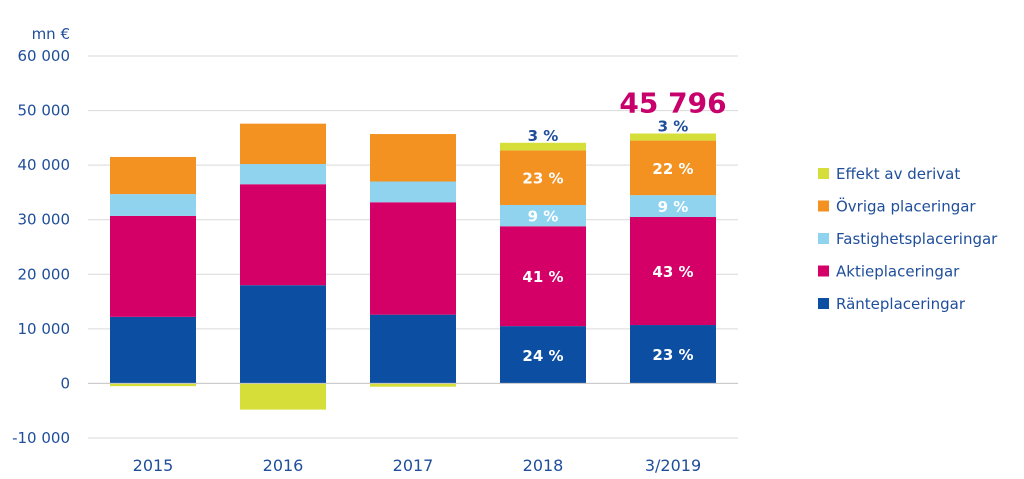 The width and height of the screenshot is (1024, 479). Describe the element at coordinates (153, 465) in the screenshot. I see `x-tick-label: 2015` at that location.